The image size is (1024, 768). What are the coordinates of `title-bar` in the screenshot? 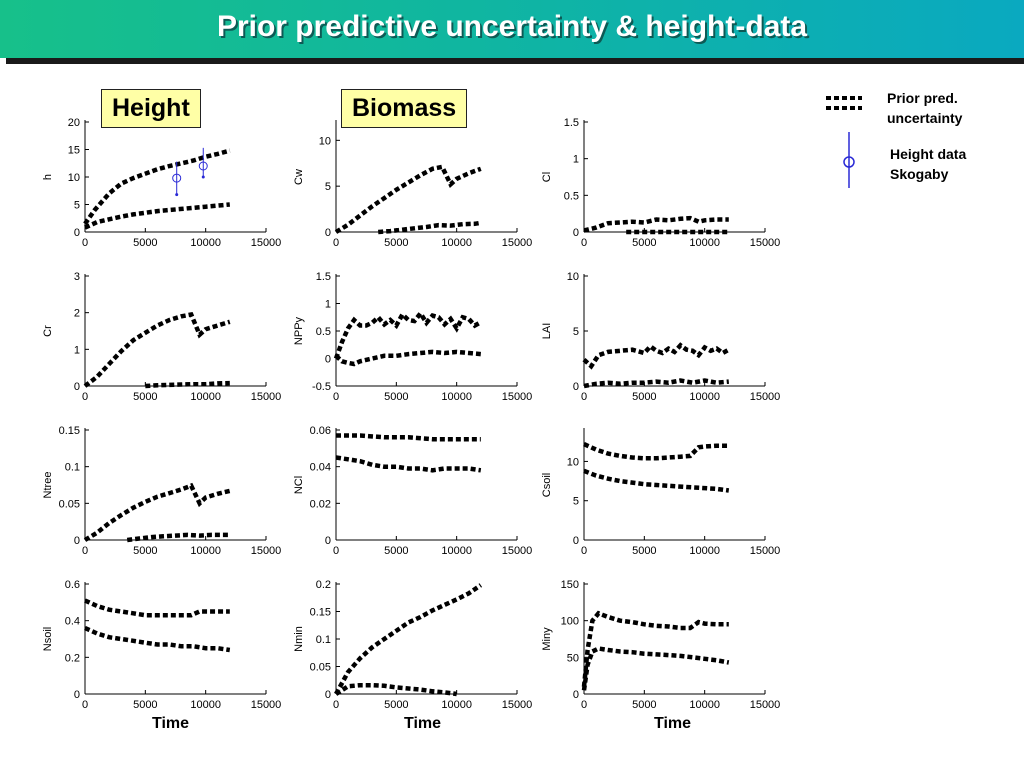 It's located at (512, 29).